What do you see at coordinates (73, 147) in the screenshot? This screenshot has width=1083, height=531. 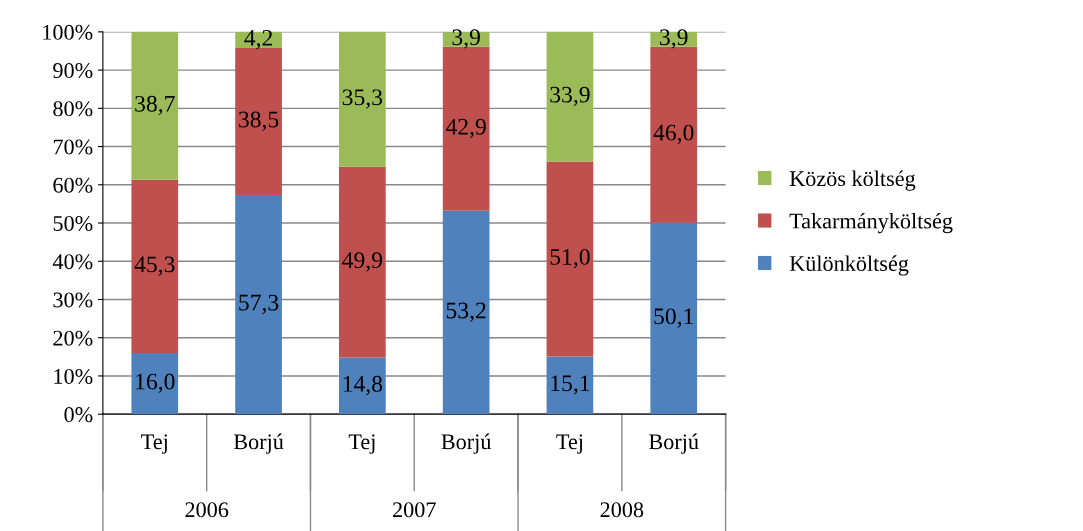 I see `y-tick-label: 70%` at bounding box center [73, 147].